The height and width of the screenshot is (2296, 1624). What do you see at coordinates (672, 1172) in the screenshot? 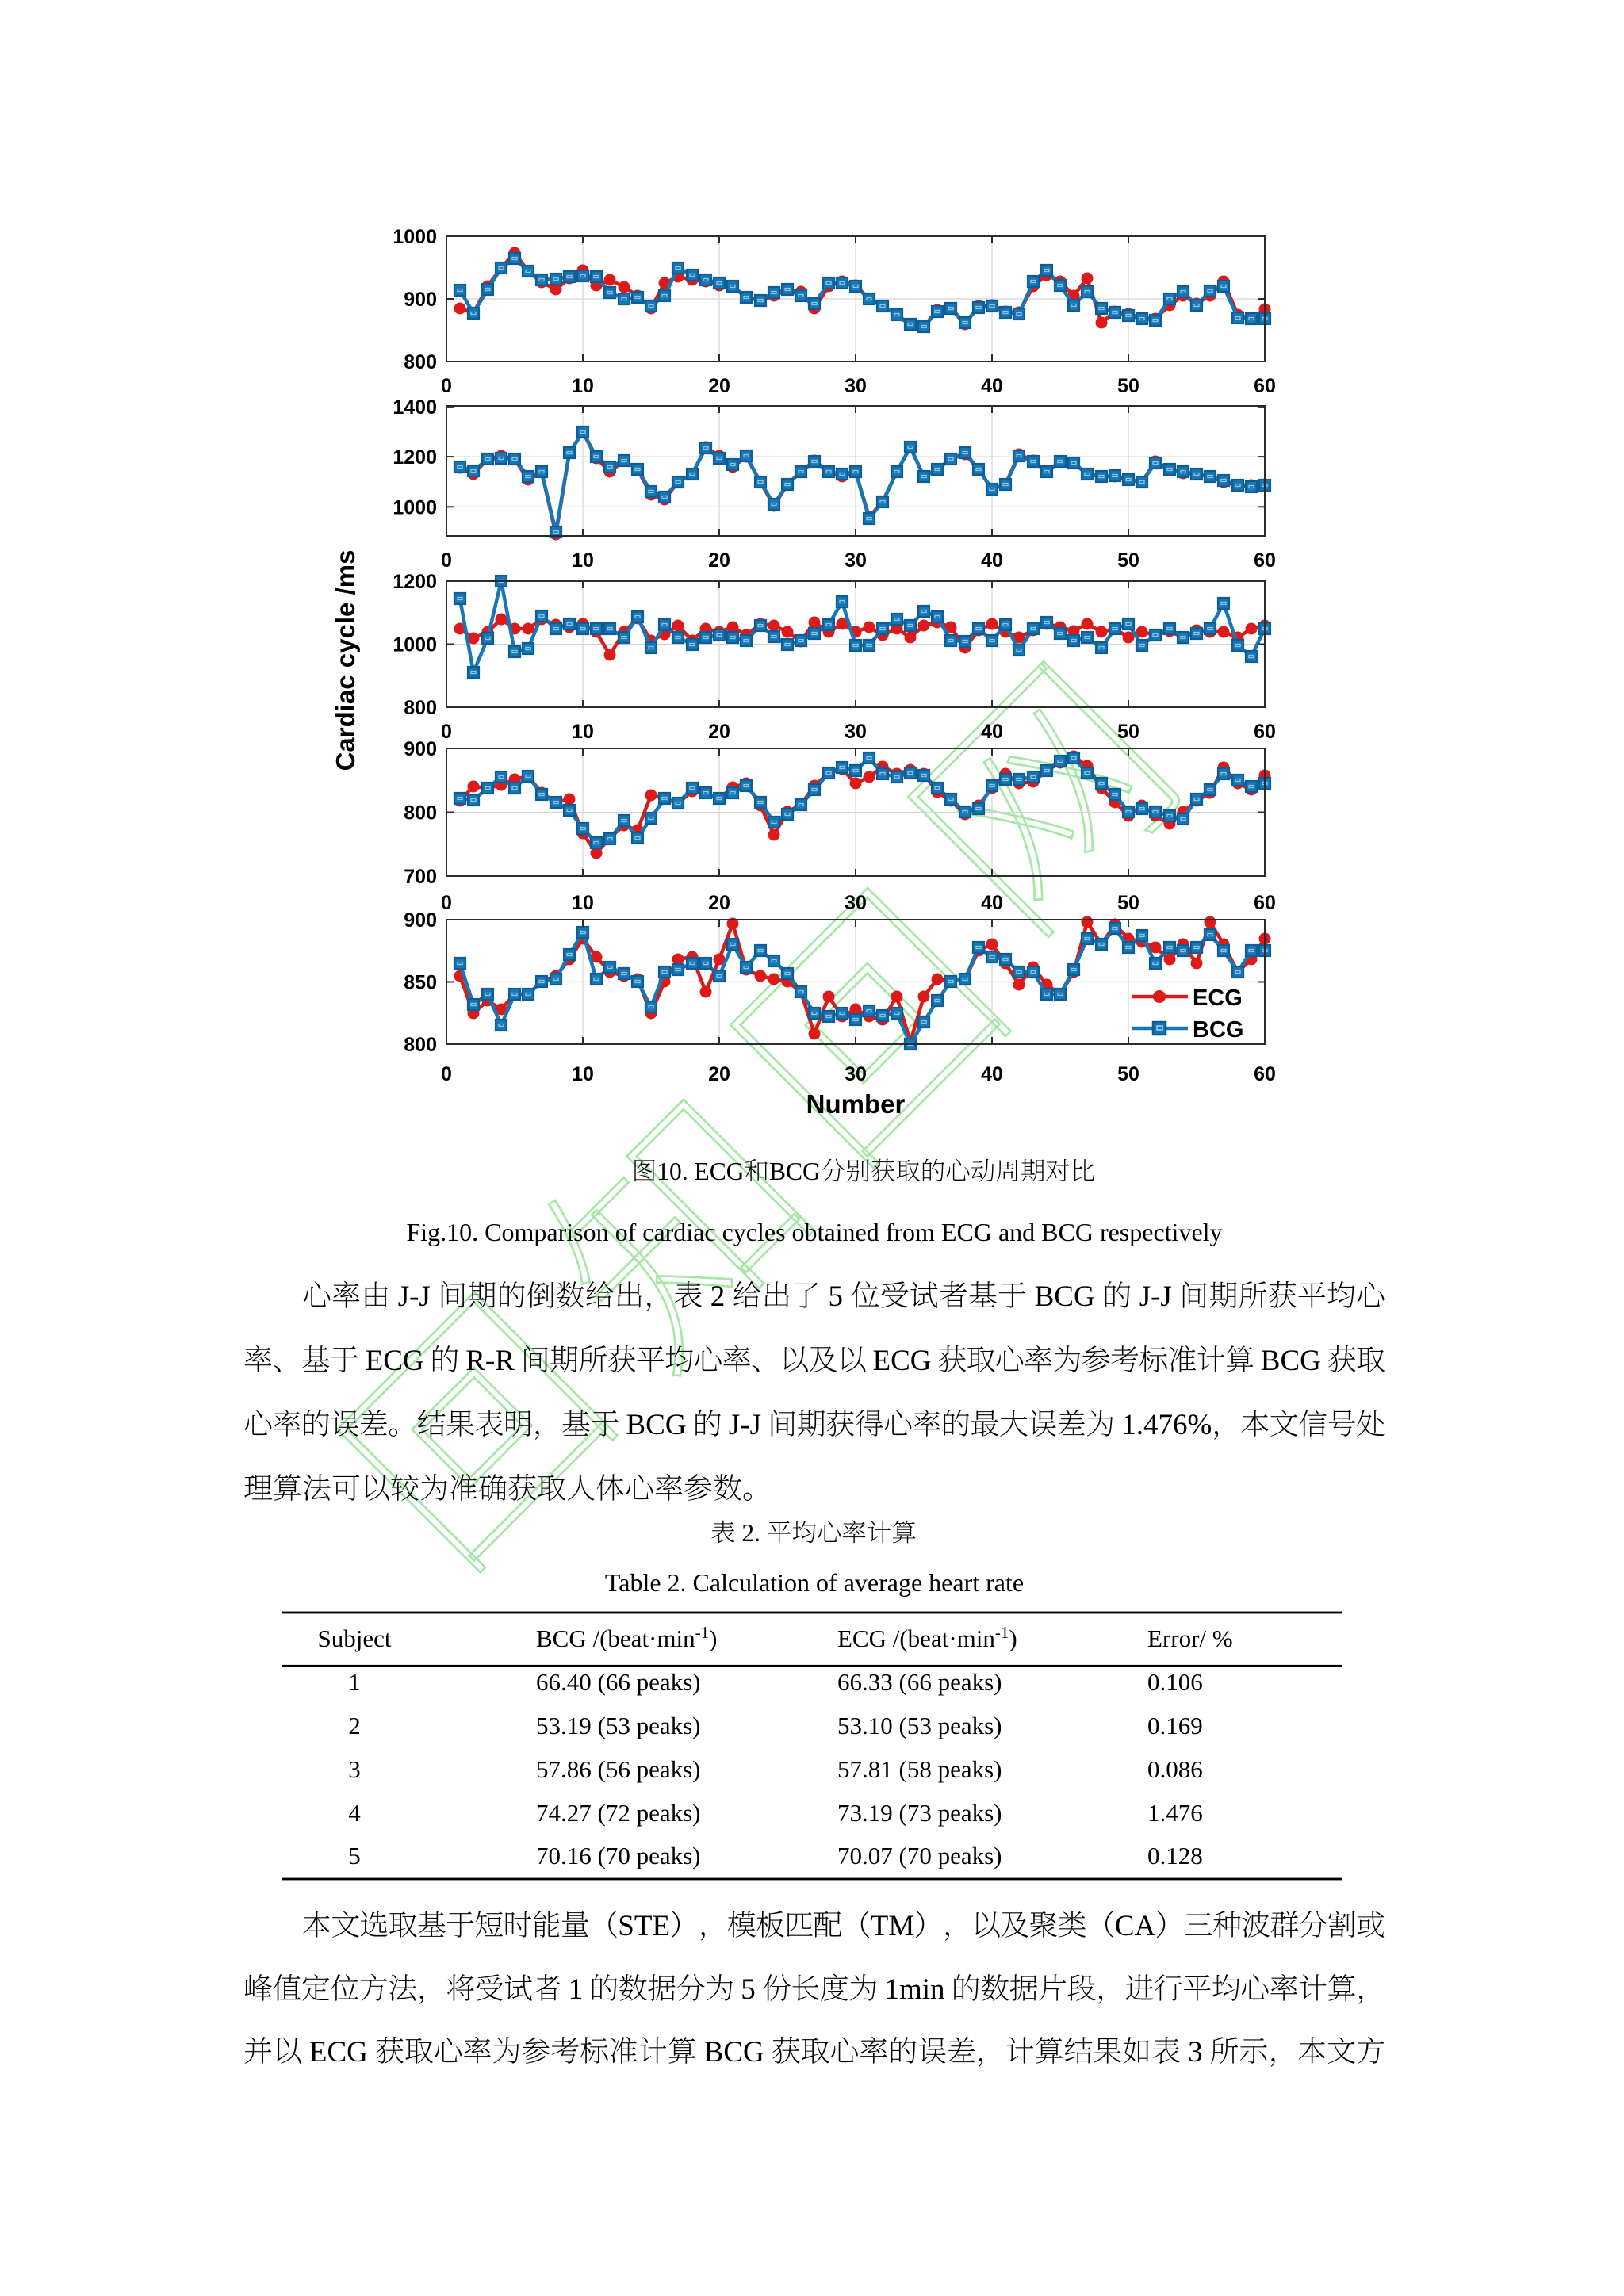
I see `svg-text: 10.` at bounding box center [672, 1172].